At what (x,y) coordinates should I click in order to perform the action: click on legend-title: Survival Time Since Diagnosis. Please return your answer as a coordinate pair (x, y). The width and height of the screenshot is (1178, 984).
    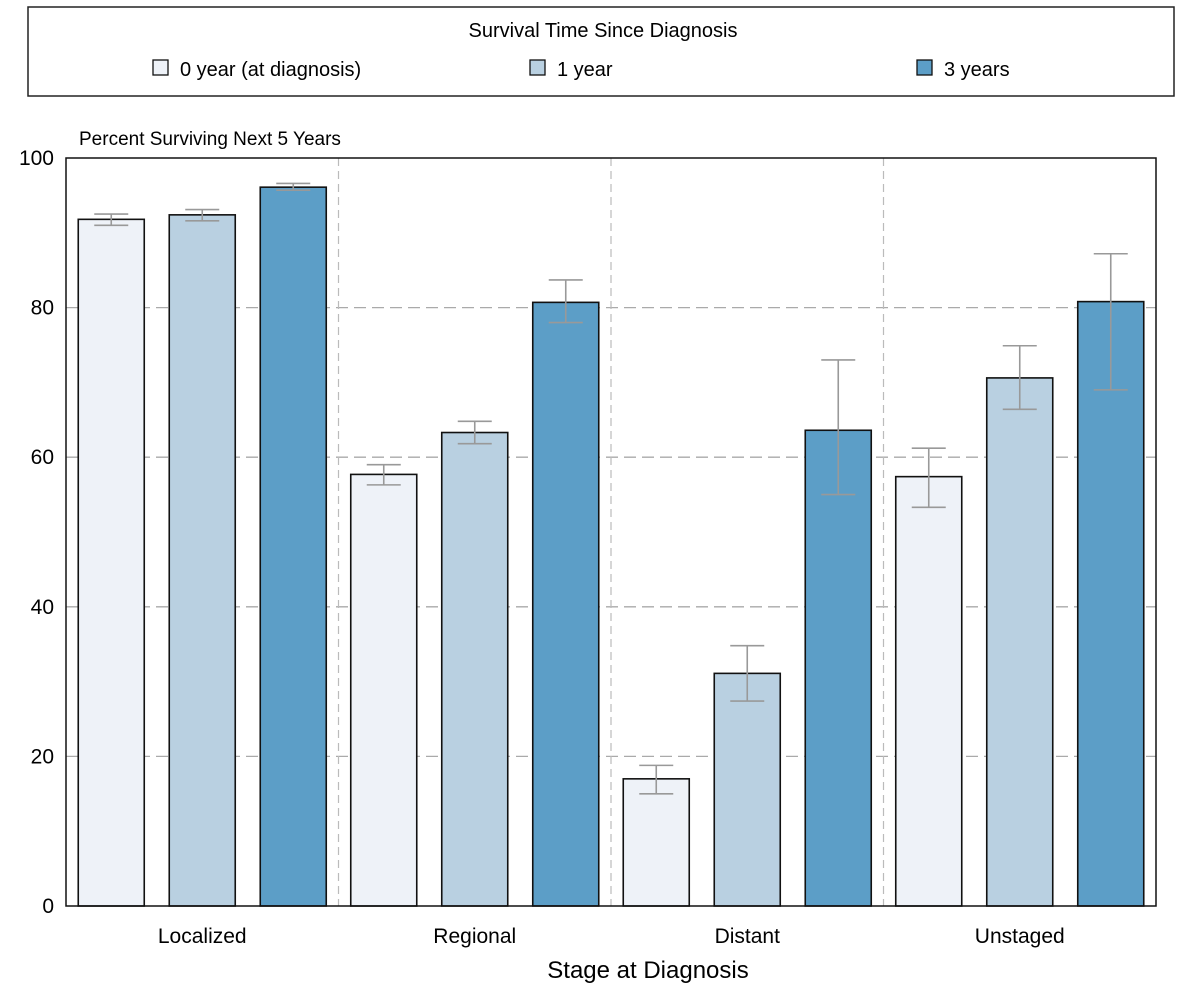
    Looking at the image, I should click on (603, 31).